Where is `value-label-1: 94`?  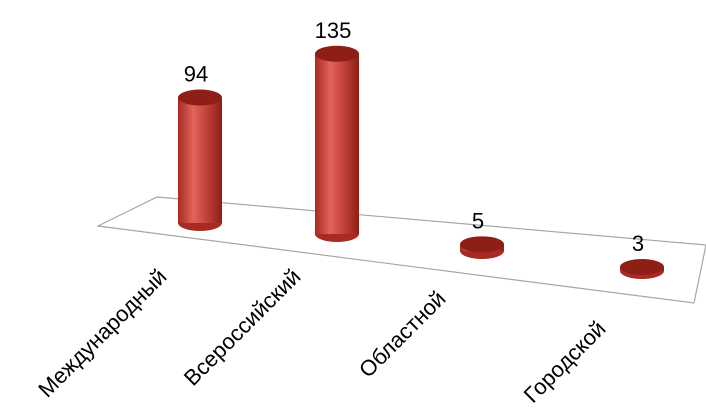 value-label-1: 94 is located at coordinates (196, 74).